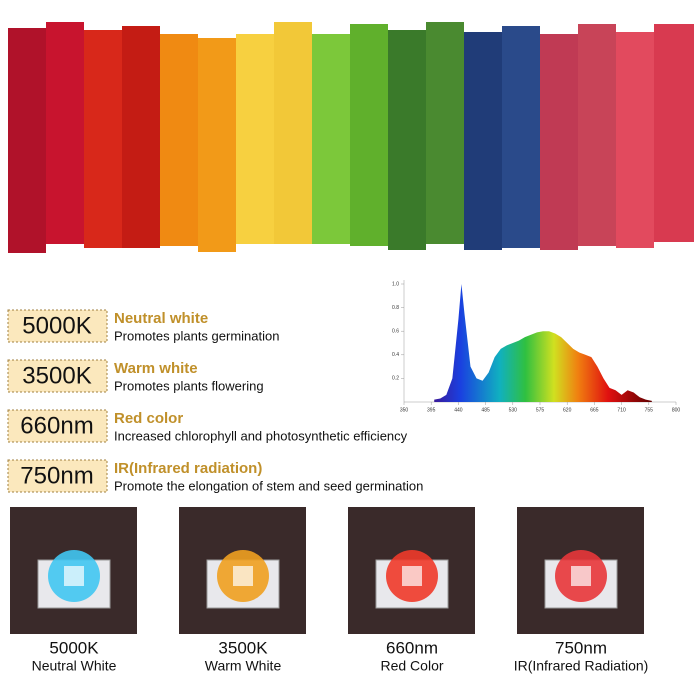 This screenshot has width=694, height=696. I want to click on x-tick-label: 665, so click(594, 410).